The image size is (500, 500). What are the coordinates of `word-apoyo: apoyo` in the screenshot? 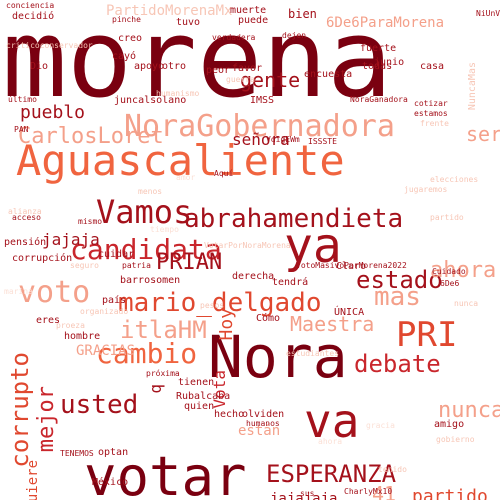 It's located at (149, 66).